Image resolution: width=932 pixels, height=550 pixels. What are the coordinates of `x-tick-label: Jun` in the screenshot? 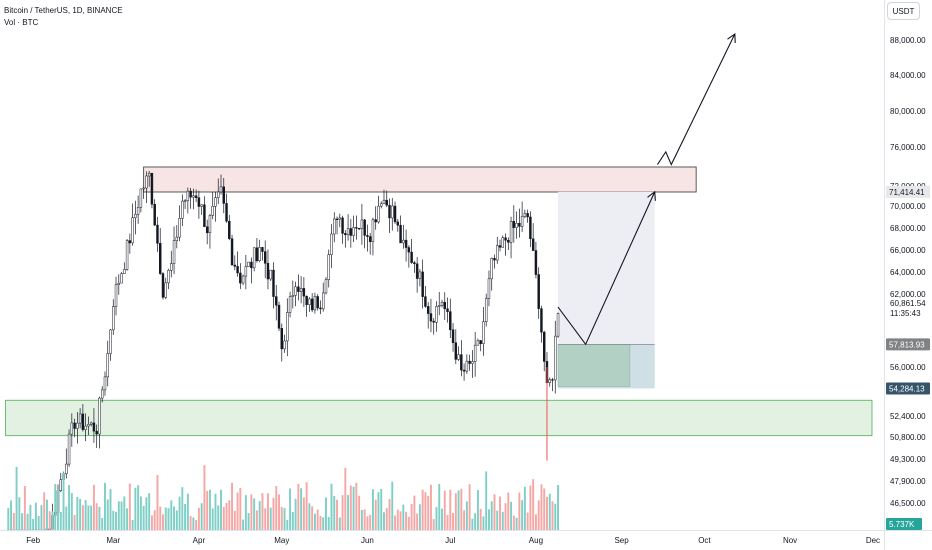 It's located at (367, 540).